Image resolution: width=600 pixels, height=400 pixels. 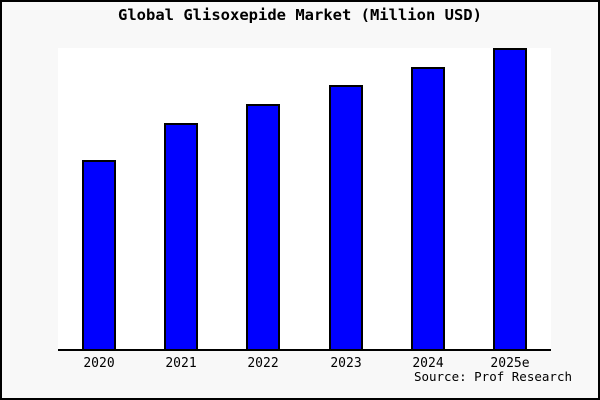 What do you see at coordinates (300, 15) in the screenshot?
I see `chart-title: Global Glisoxepide Market (Million USD)` at bounding box center [300, 15].